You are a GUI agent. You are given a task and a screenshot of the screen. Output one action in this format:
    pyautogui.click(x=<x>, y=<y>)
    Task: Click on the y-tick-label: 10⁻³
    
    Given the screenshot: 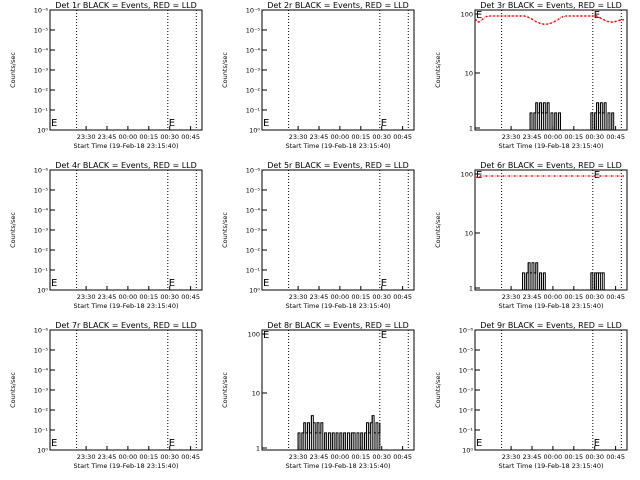 What is the action you would take?
    pyautogui.click(x=253, y=71)
    